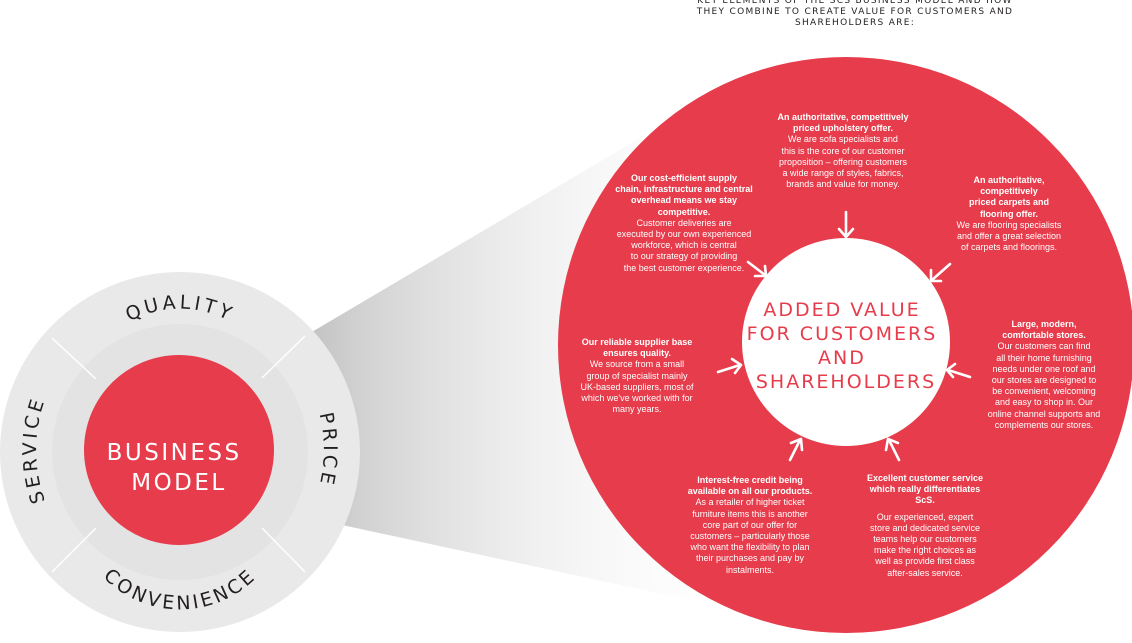  Describe the element at coordinates (750, 491) in the screenshot. I see `blurb-title-line: available on all our products.` at that location.